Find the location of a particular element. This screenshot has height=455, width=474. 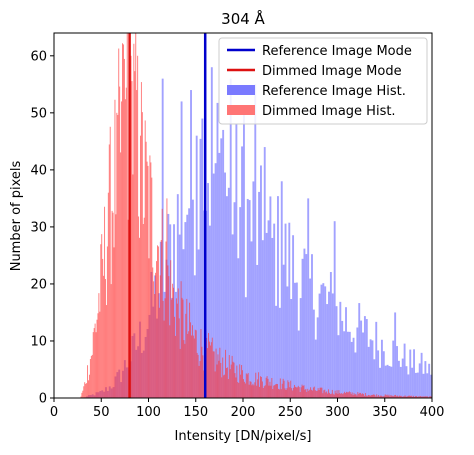

legend-patch-swatch is located at coordinates (241, 110).